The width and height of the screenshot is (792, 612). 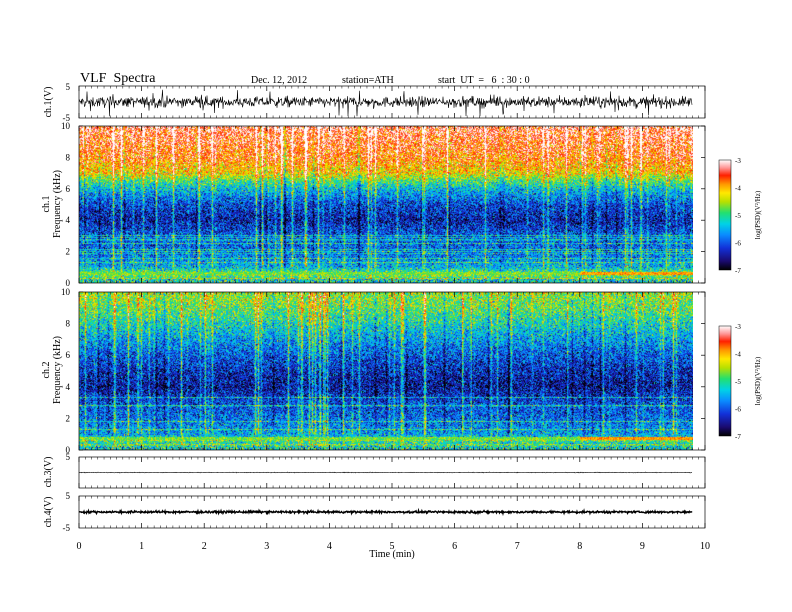 What do you see at coordinates (68, 496) in the screenshot?
I see `ch4-ytick-top: 5` at bounding box center [68, 496].